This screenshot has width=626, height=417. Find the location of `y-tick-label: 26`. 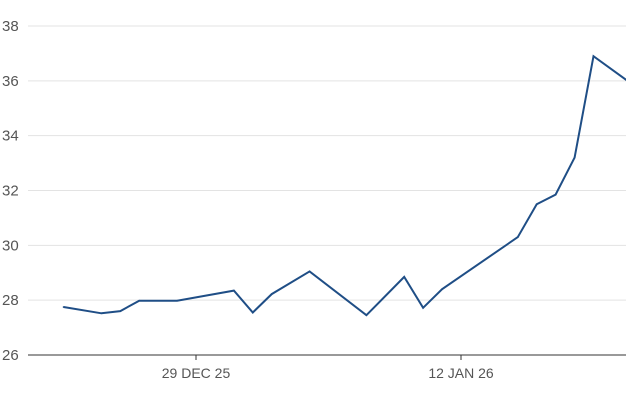

y-tick-label: 26 is located at coordinates (10, 355).